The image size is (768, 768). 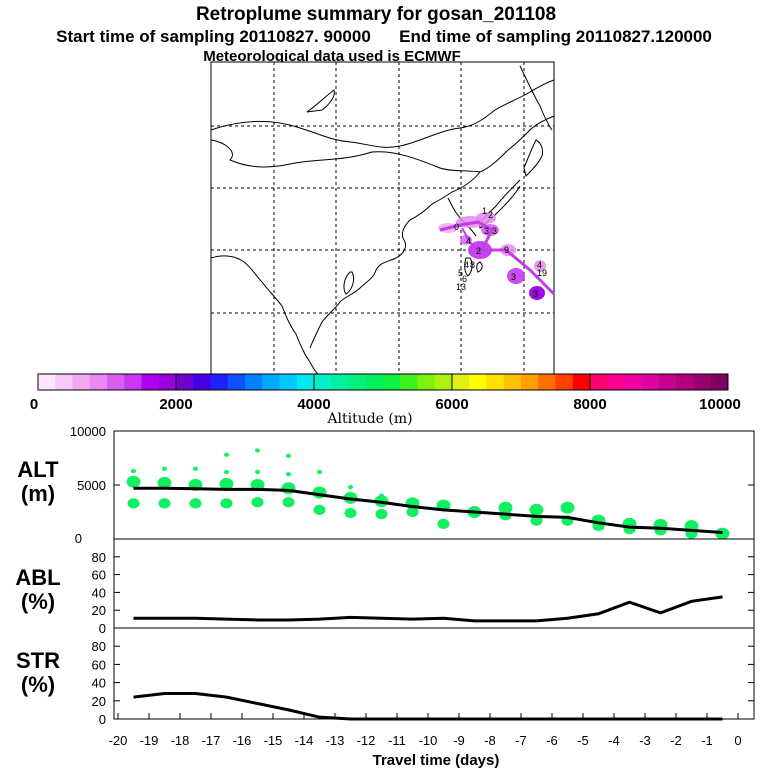 What do you see at coordinates (34, 404) in the screenshot?
I see `colorbar-tick: 0` at bounding box center [34, 404].